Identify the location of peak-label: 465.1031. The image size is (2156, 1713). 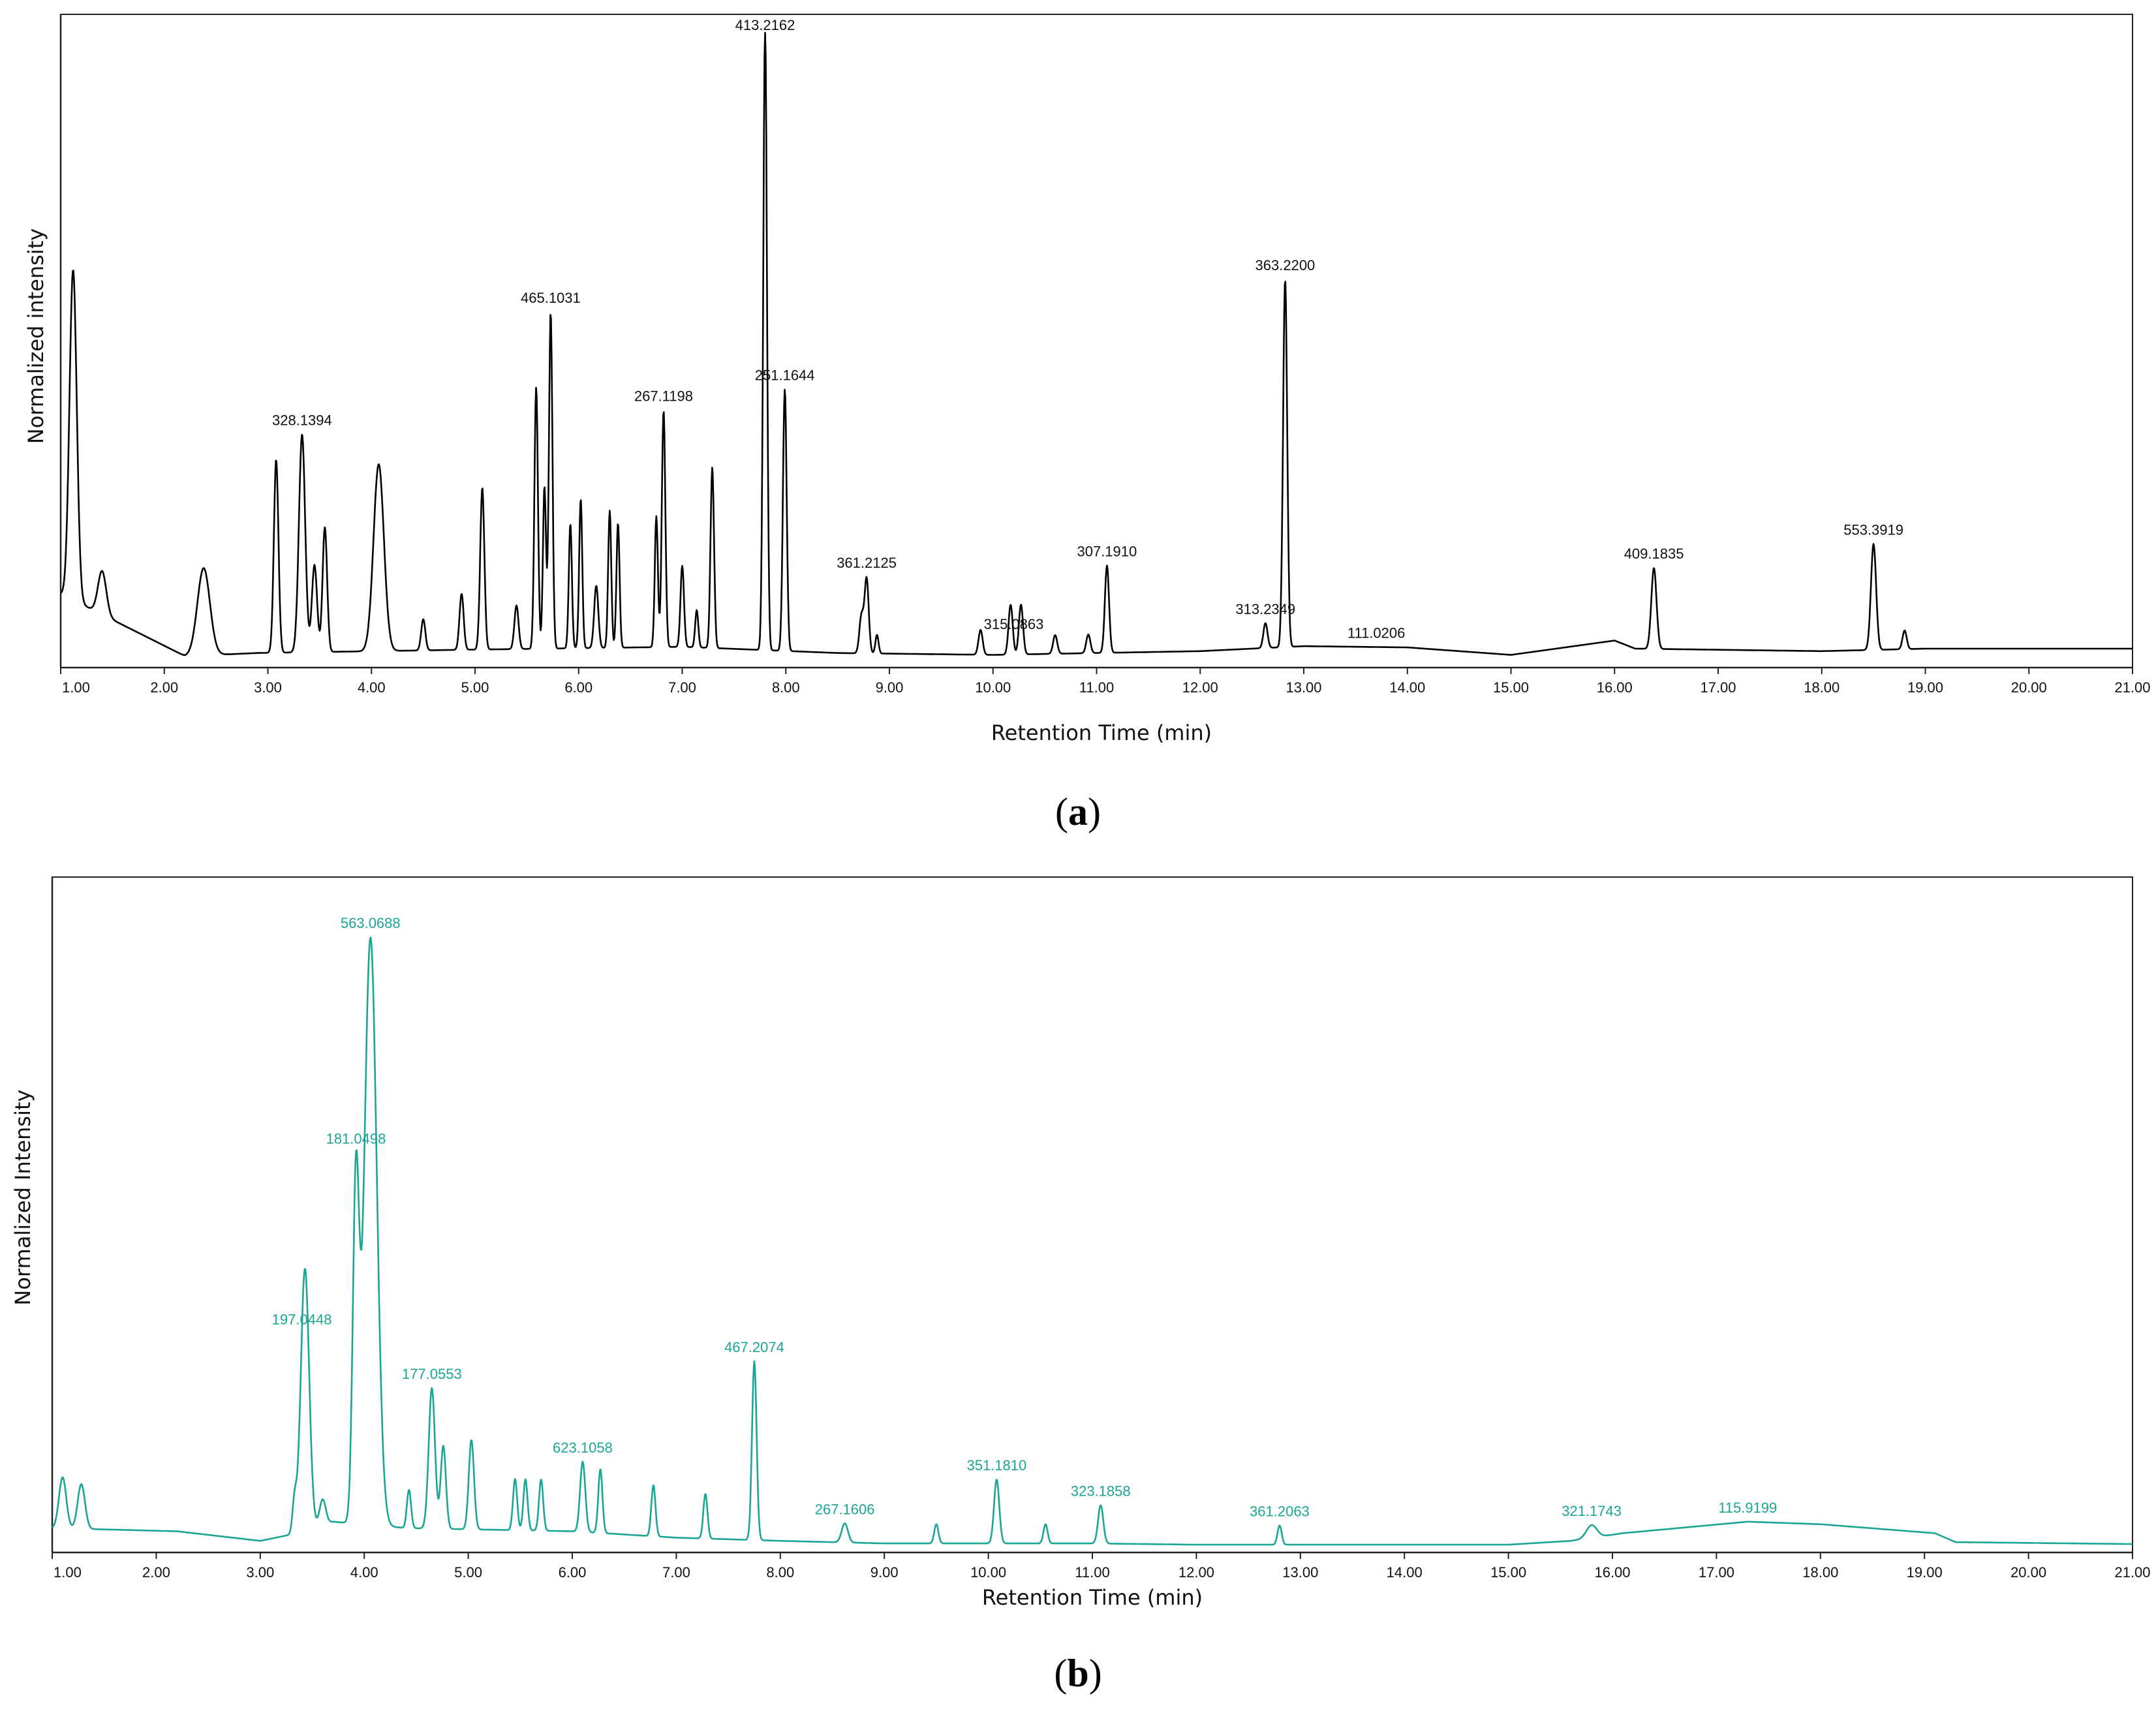
(551, 298).